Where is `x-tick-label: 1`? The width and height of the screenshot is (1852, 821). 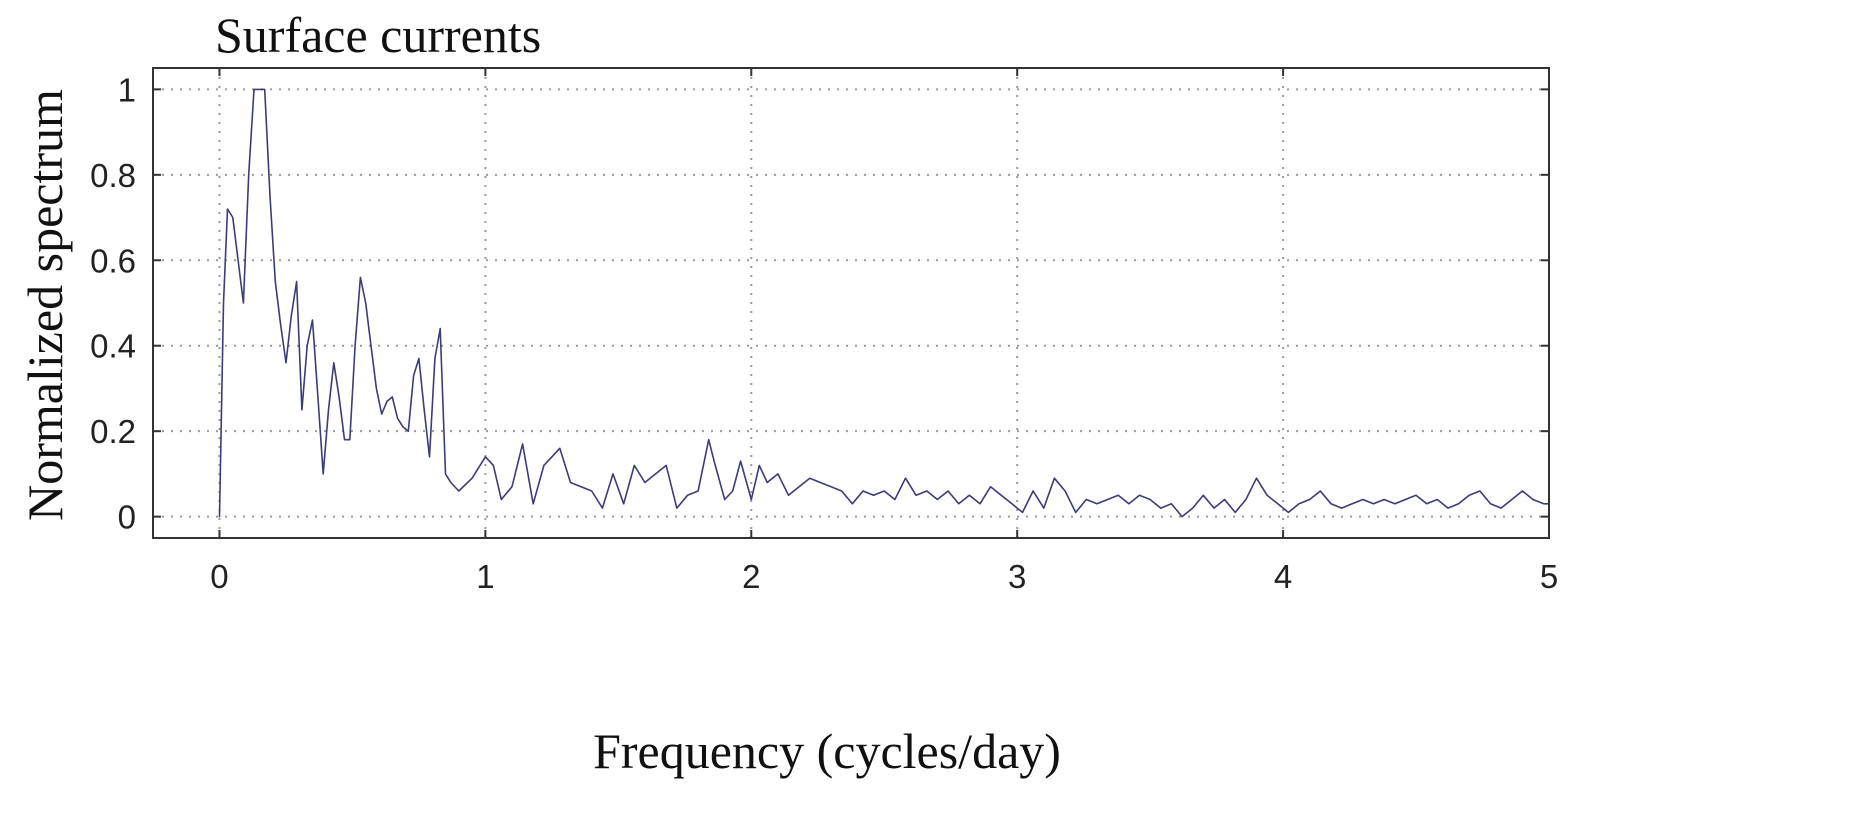
x-tick-label: 1 is located at coordinates (485, 576).